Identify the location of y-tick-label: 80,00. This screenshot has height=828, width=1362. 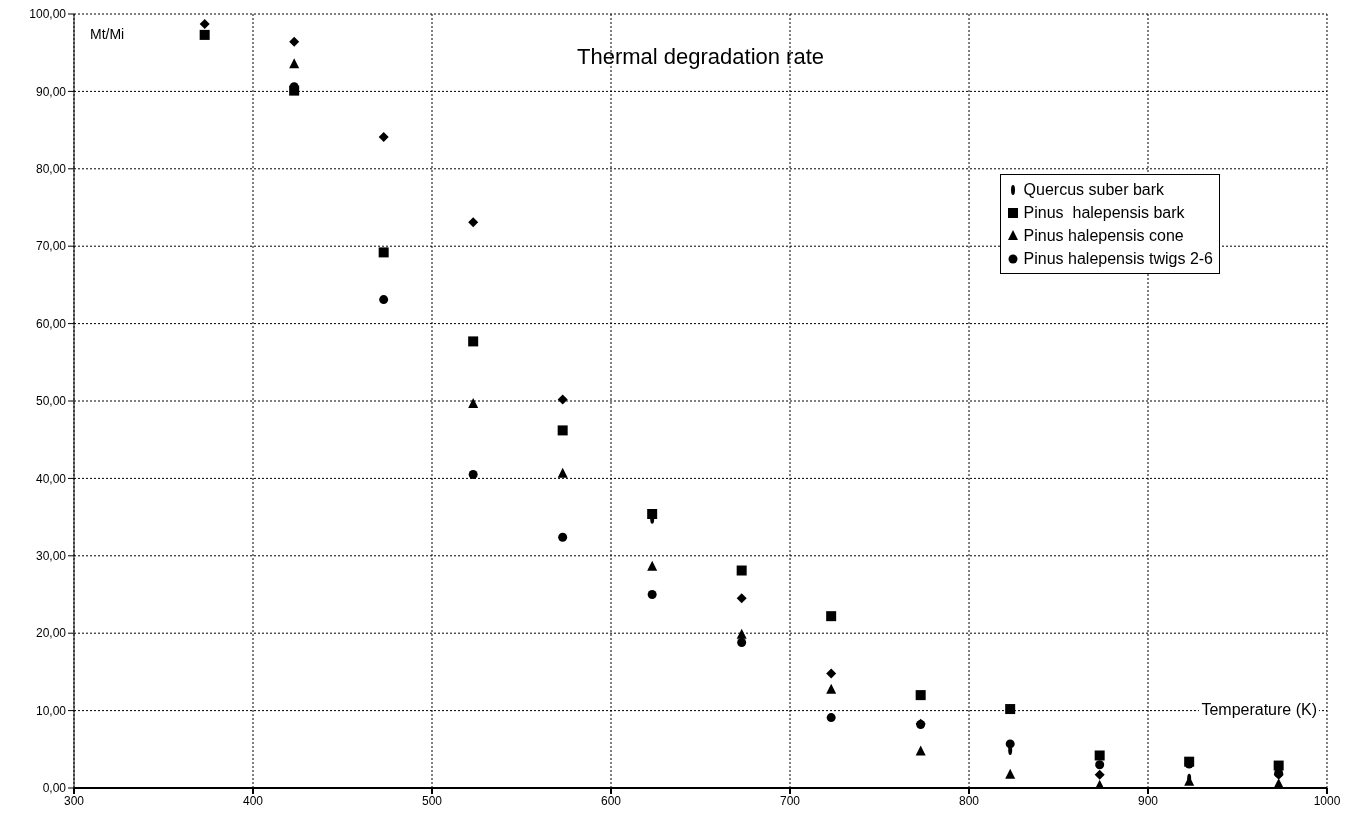
(51, 169).